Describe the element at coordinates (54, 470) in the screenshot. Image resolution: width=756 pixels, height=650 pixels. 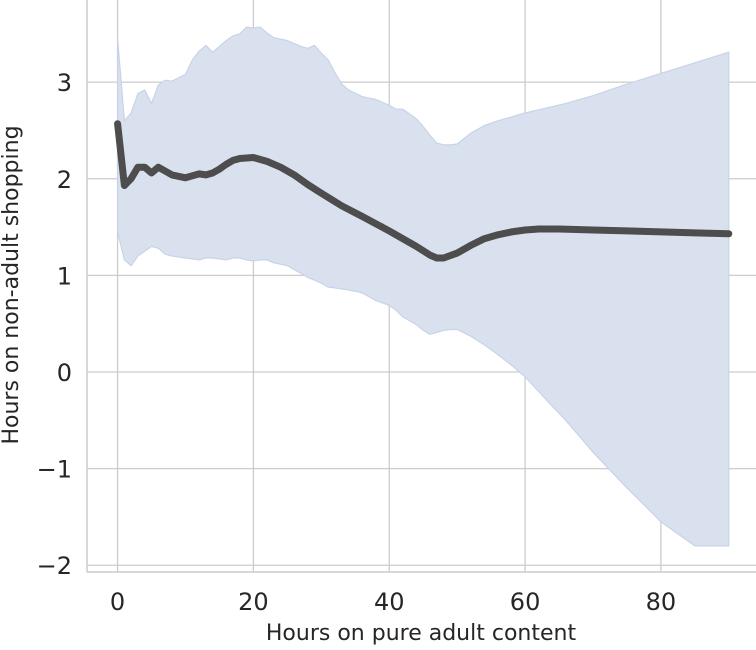
I see `y-tick-label: −1` at that location.